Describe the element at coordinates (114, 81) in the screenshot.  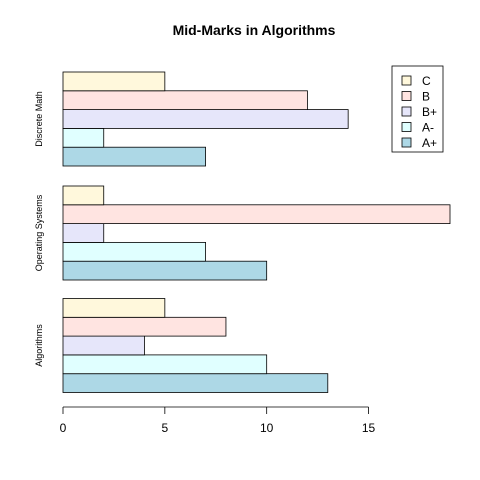
I see `bar-discrete-math-c` at that location.